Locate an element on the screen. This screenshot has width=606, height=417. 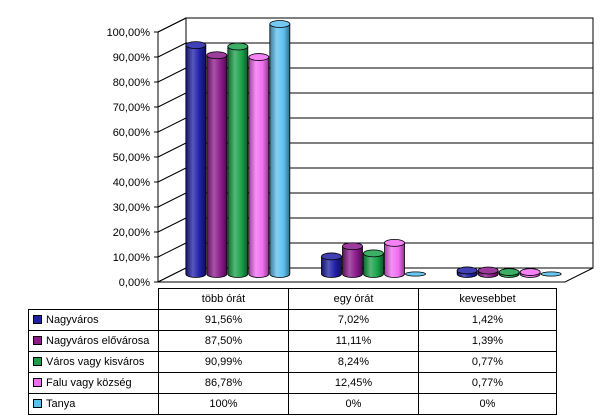
y-tick-label: 0,00% is located at coordinates (134, 283).